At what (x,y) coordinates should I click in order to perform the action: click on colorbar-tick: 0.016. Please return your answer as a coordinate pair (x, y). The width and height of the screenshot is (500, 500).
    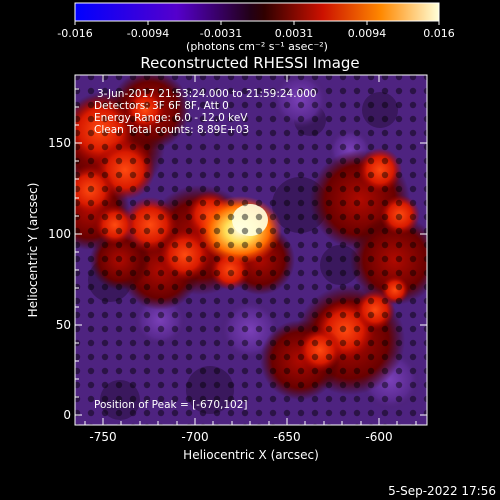
    Looking at the image, I should click on (439, 33).